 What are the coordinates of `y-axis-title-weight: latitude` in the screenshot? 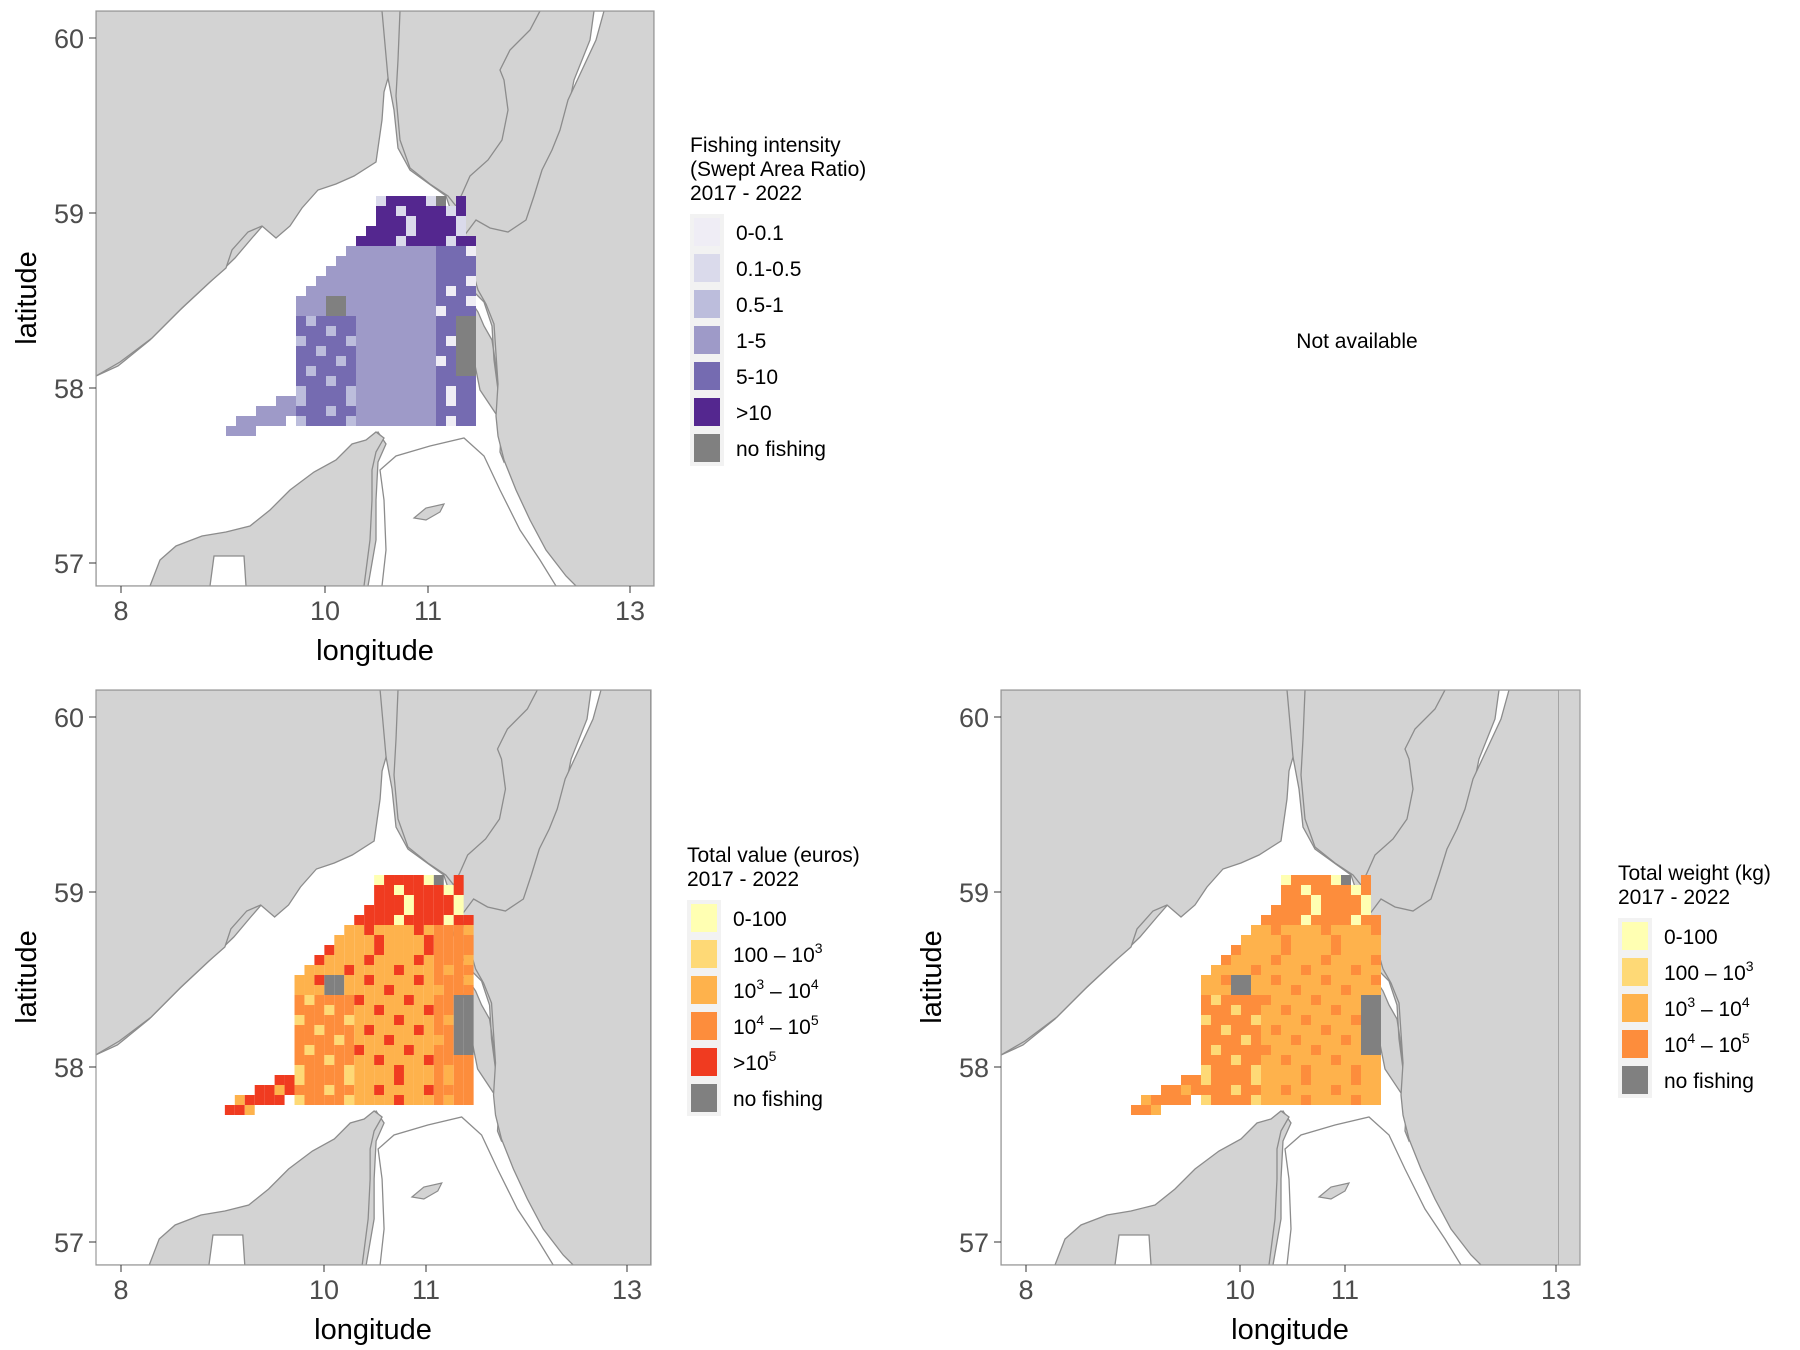 It's located at (932, 977).